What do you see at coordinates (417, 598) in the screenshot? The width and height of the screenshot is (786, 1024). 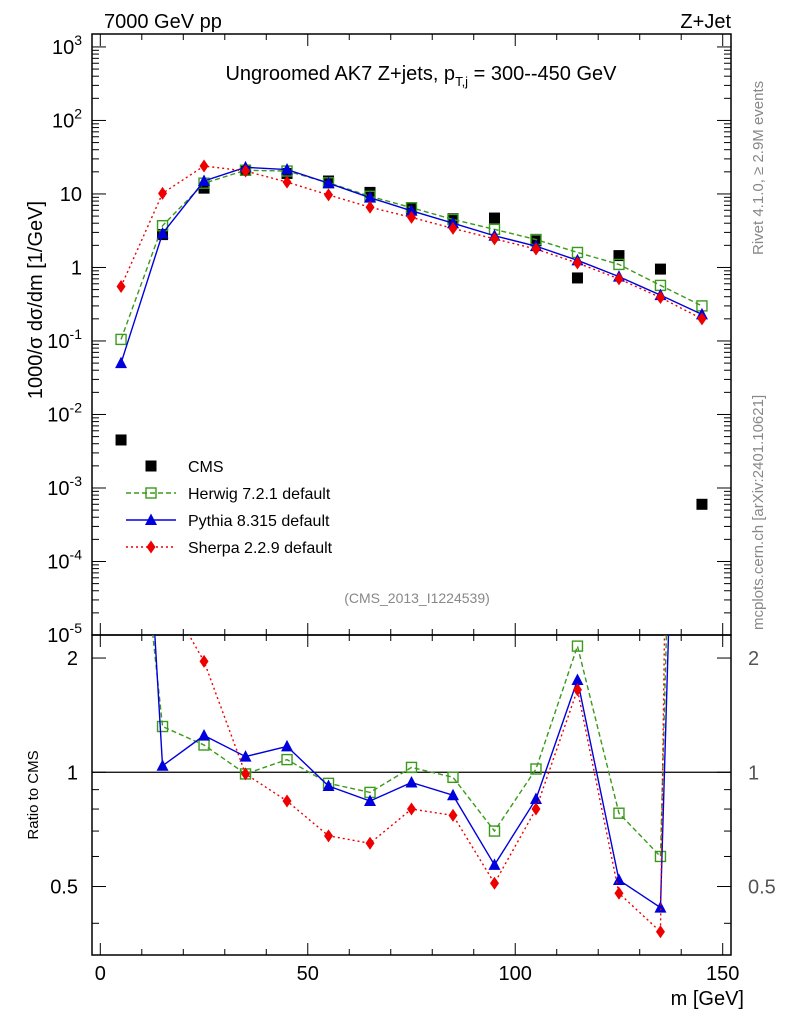 I see `analysis-label: (CMS_2013_I1224539)` at bounding box center [417, 598].